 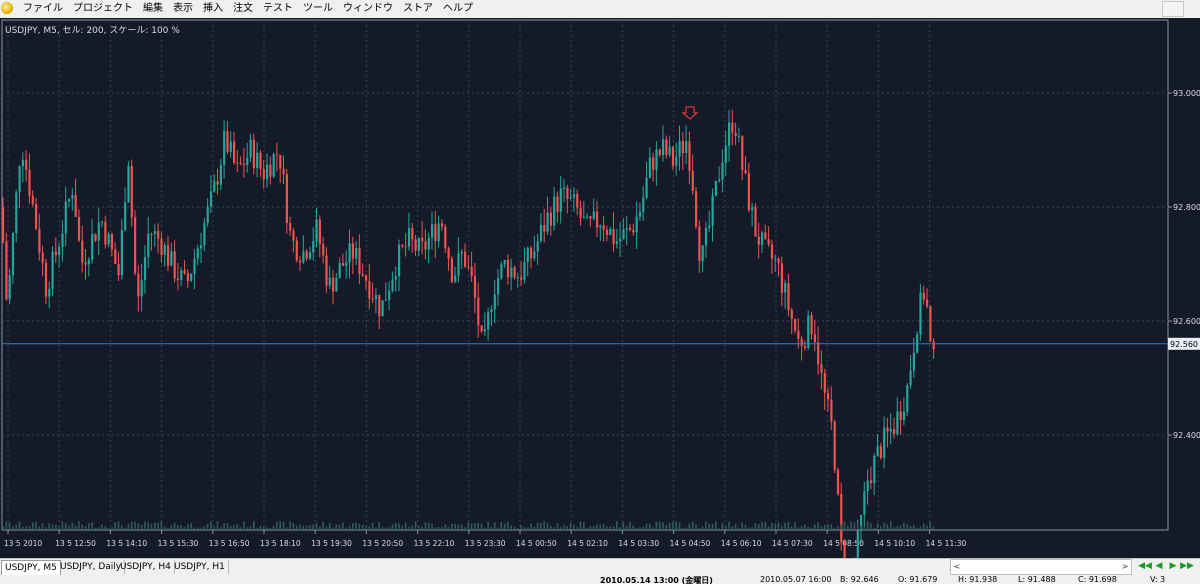 I want to click on chart-tab-2: USDJPY, H4, so click(x=146, y=567).